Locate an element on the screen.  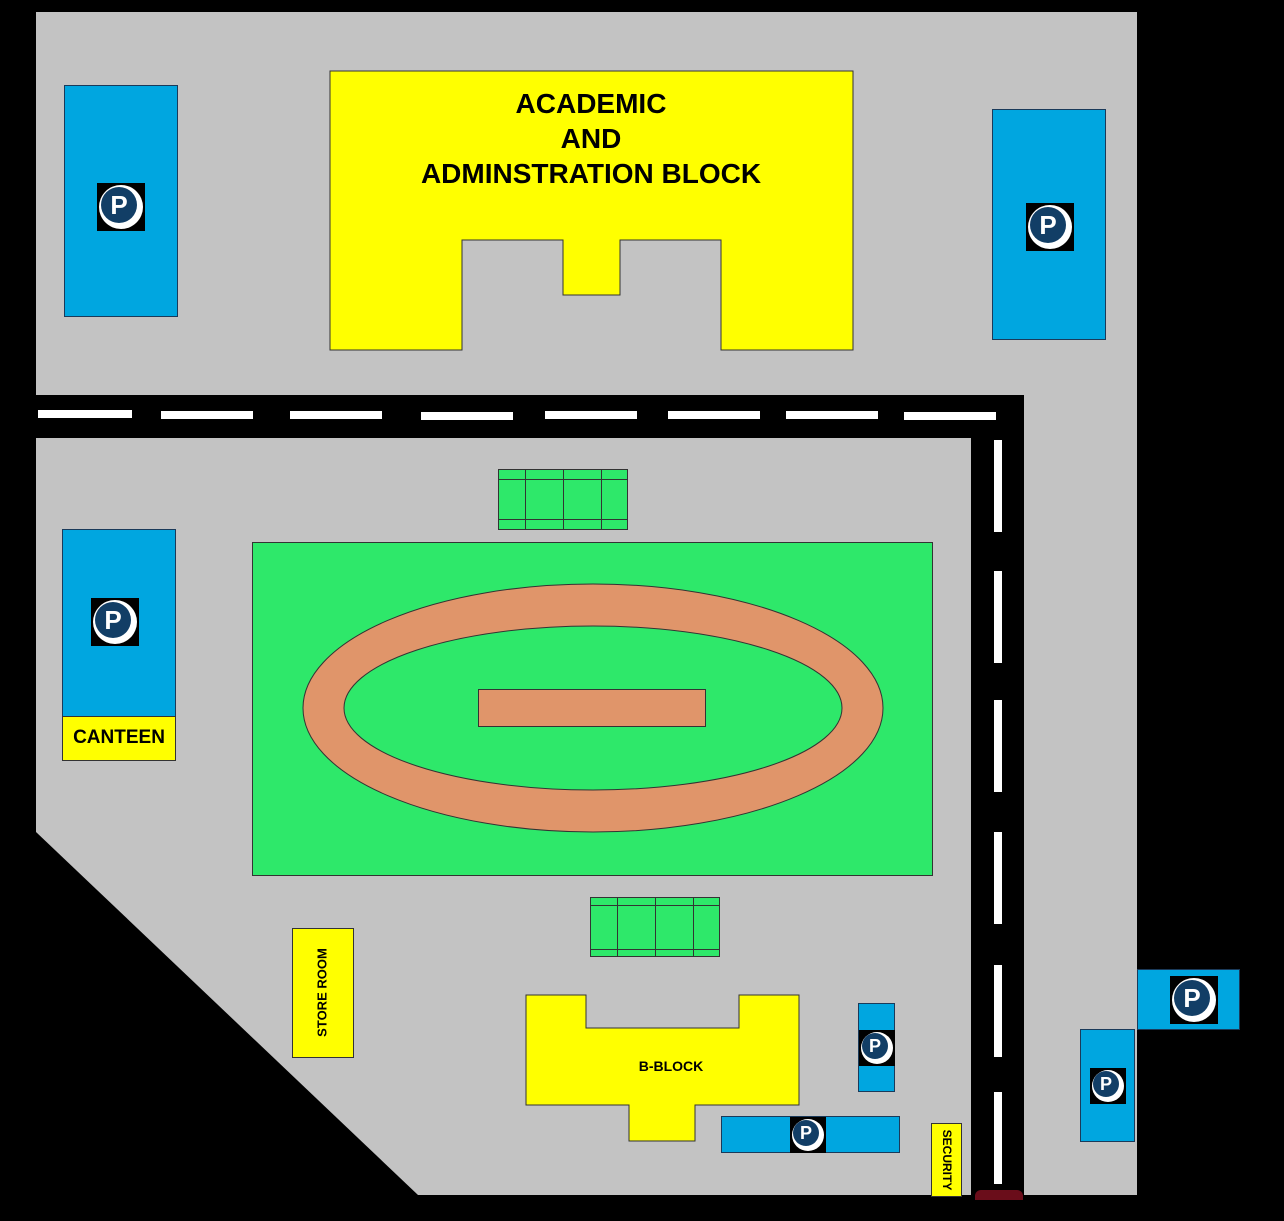
parking-lot-b-block-south: P is located at coordinates (810, 1134).